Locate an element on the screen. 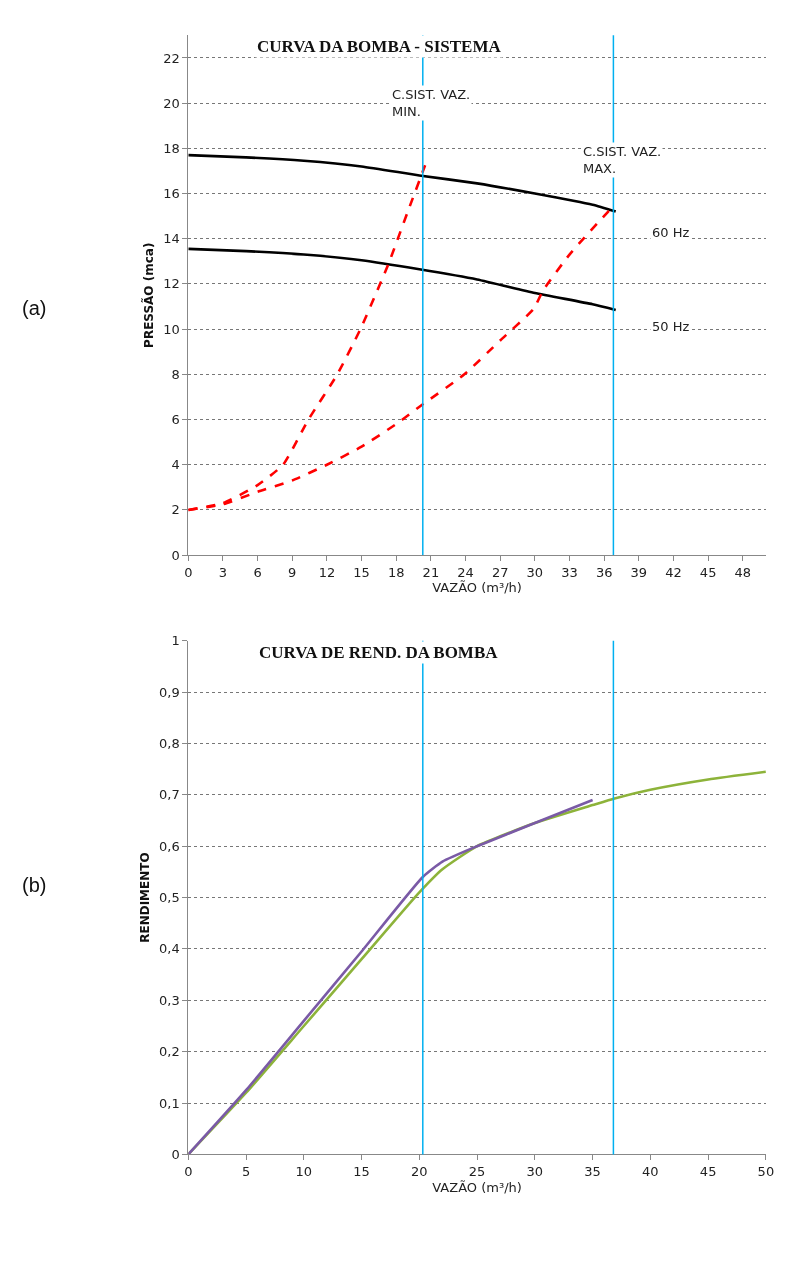  y-tick-label: 0,9 is located at coordinates (169, 692).